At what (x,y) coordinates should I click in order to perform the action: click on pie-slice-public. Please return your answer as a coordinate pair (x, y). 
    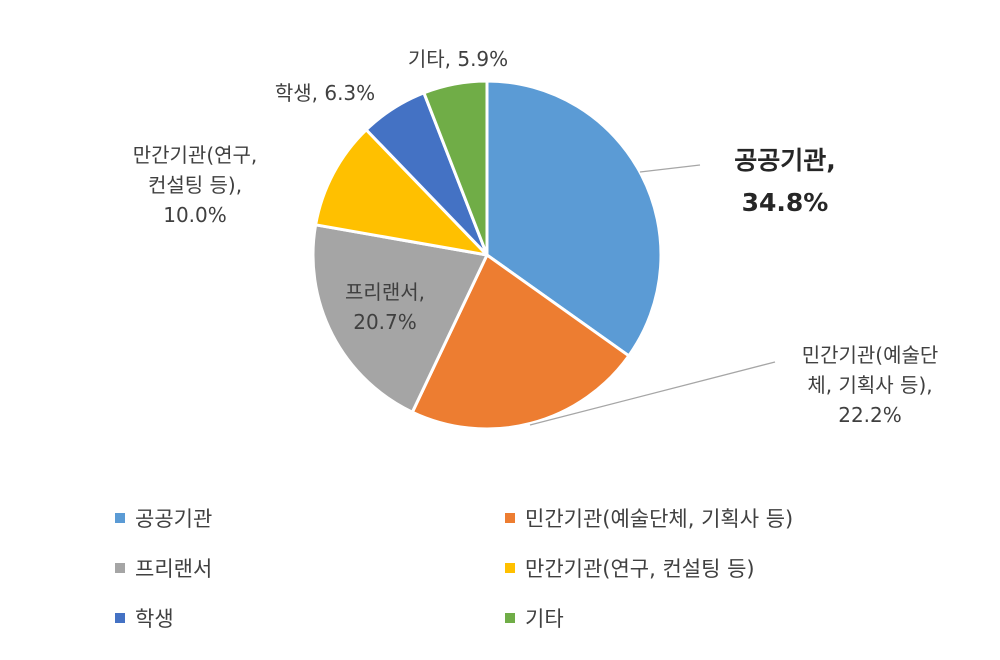
    Looking at the image, I should click on (574, 218).